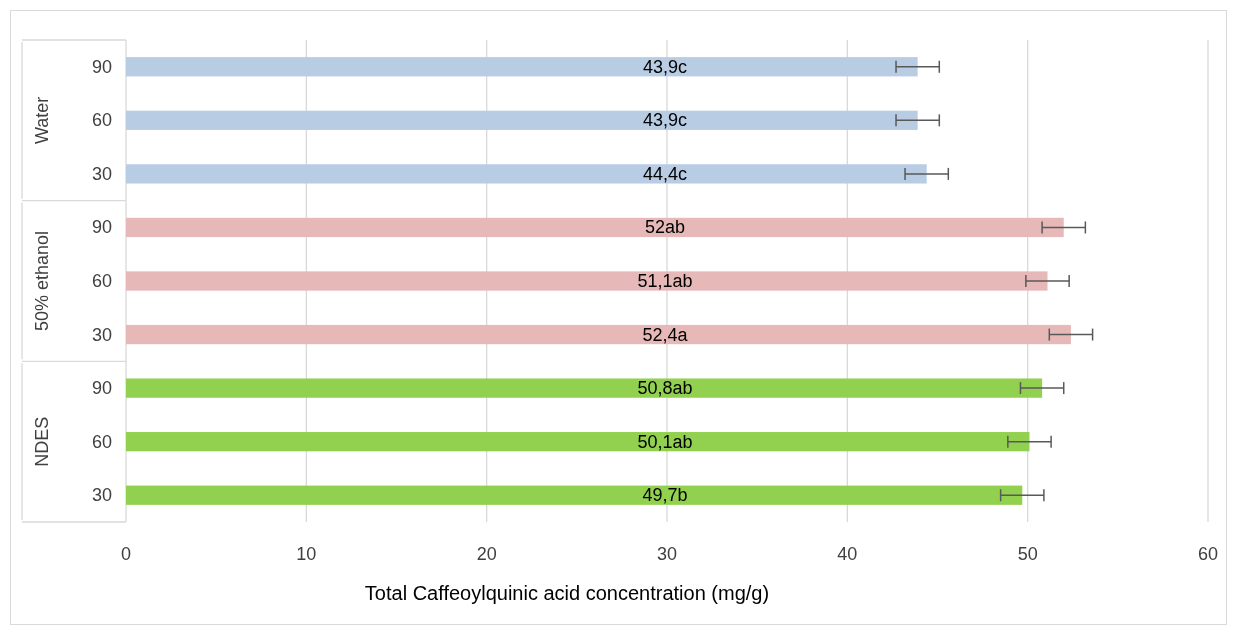  I want to click on x-tick-label: 20, so click(486, 554).